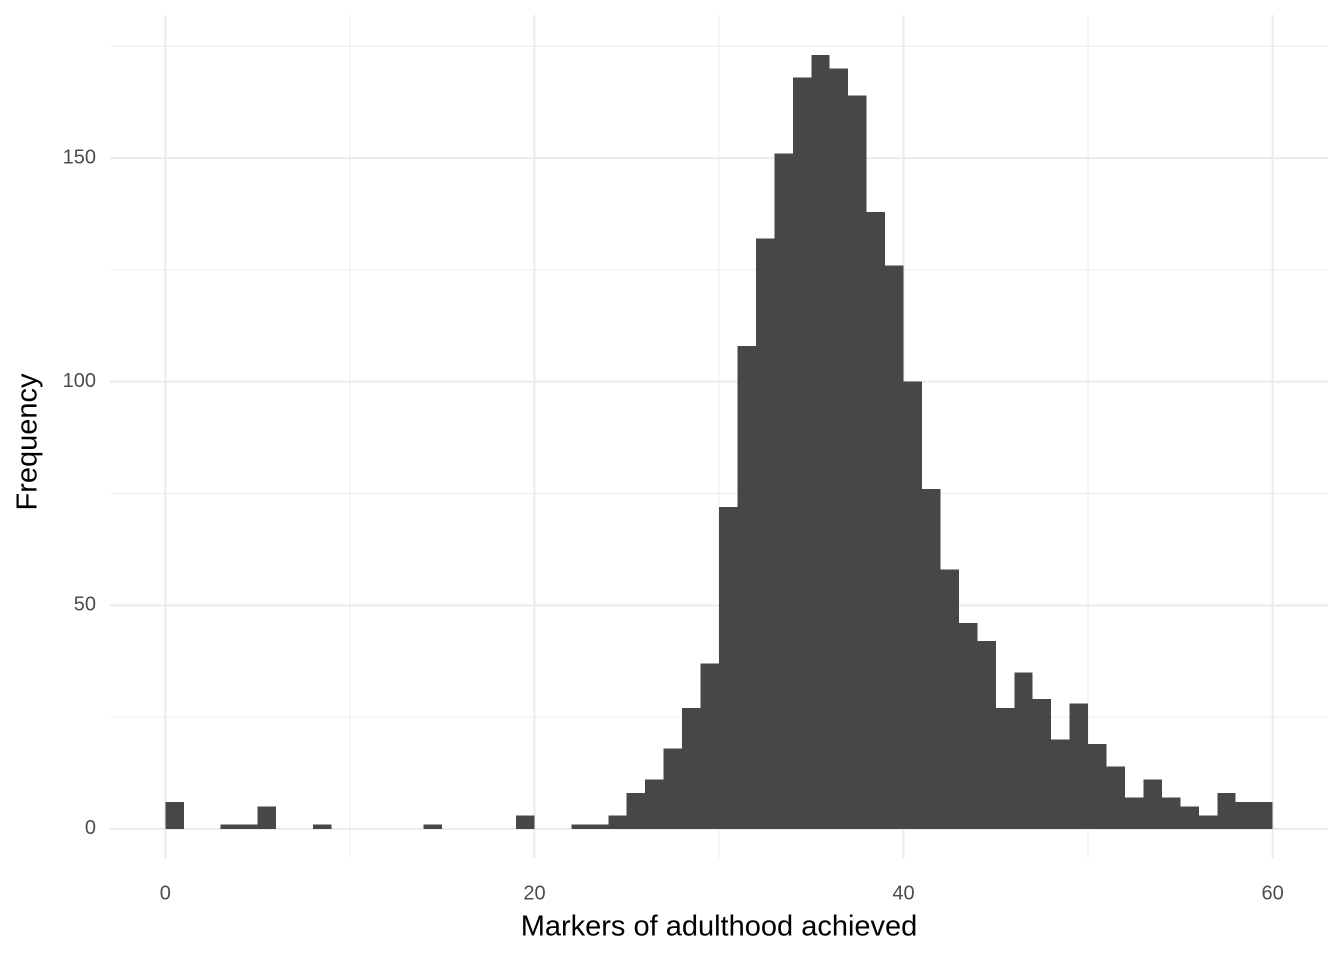  Describe the element at coordinates (85, 605) in the screenshot. I see `y-tick-label: 50` at that location.